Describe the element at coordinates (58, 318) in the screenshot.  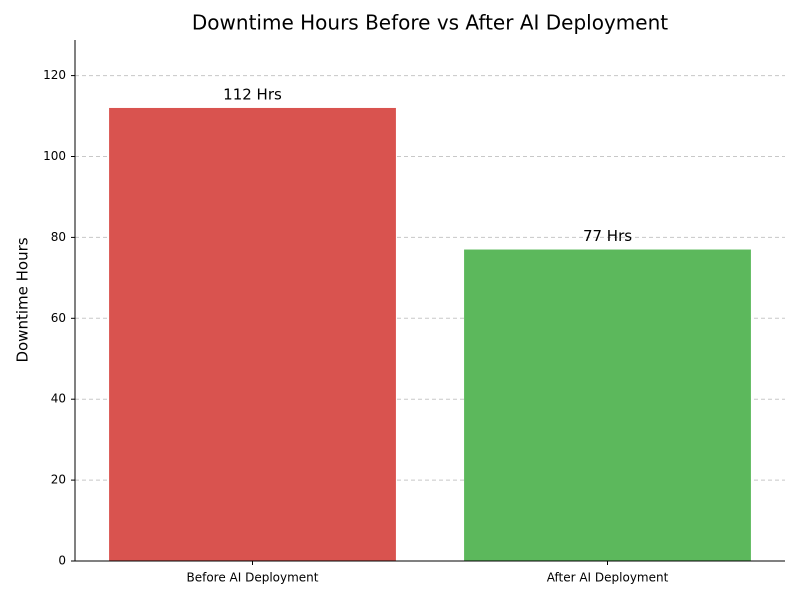
I see `y-tick-label: 60` at that location.